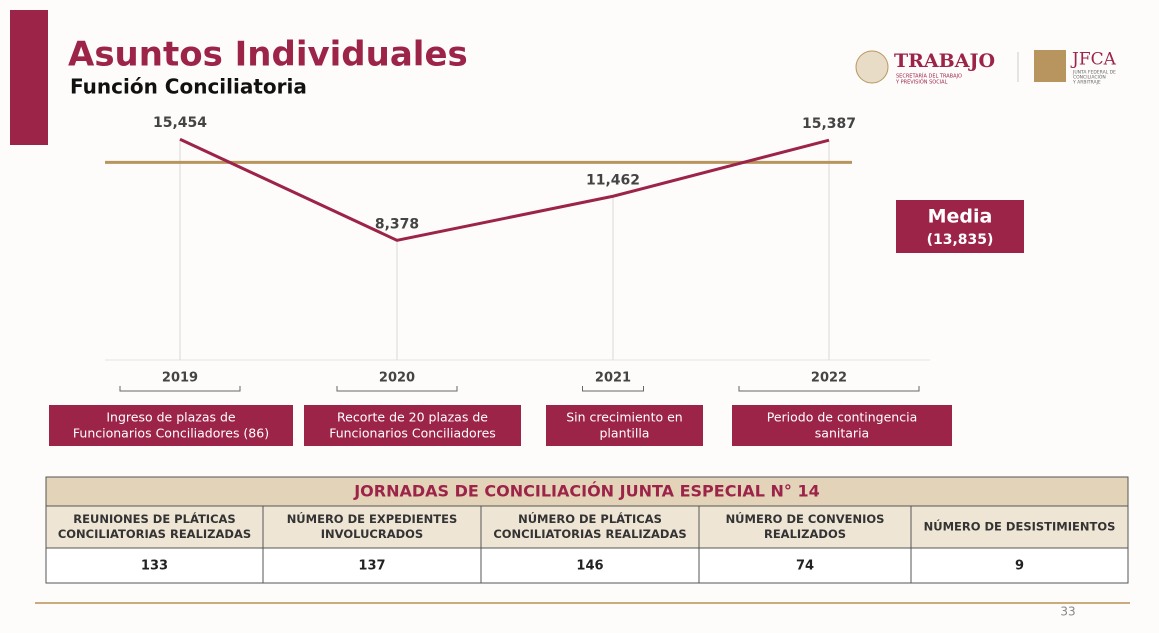  Describe the element at coordinates (372, 518) in the screenshot. I see `table-header: NÚMERO DE EXPEDIENTES` at that location.